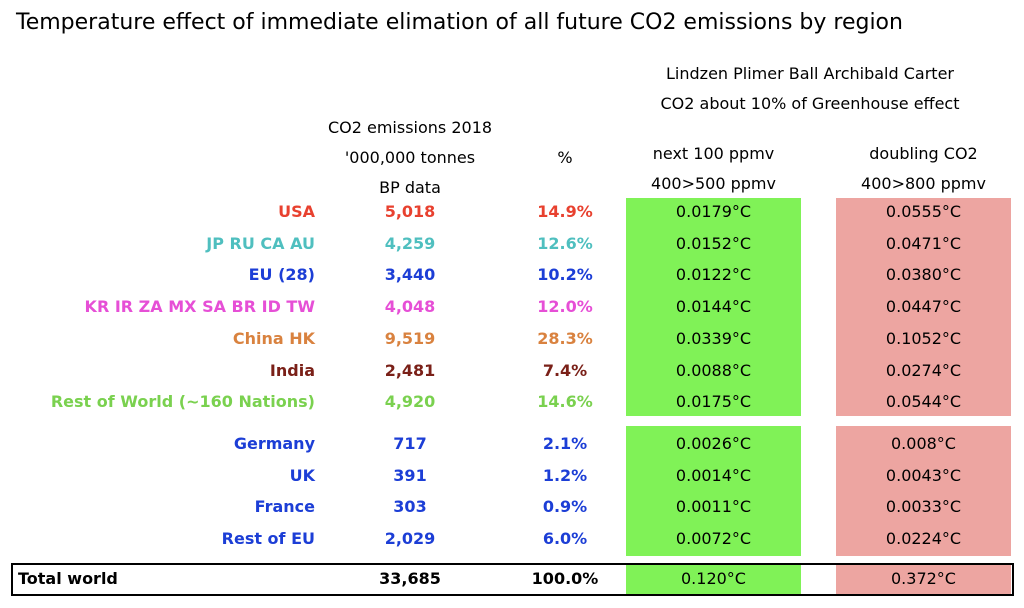  Describe the element at coordinates (713, 183) in the screenshot. I see `next-header-2: 400>500 ppmv` at that location.